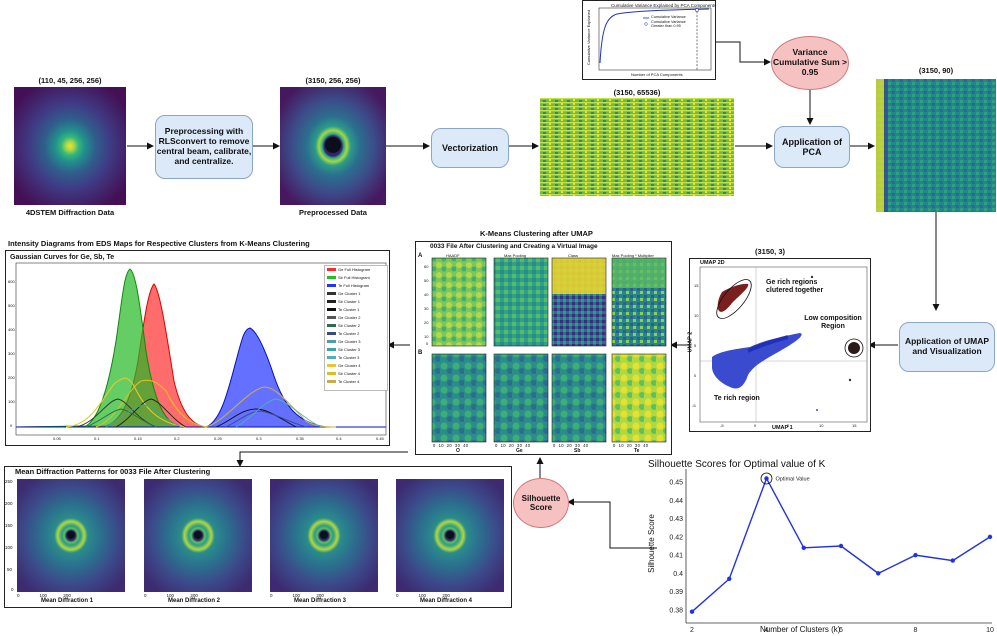 This screenshot has width=997, height=636. What do you see at coordinates (426, 322) in the screenshot?
I see `kmeans-ytick-20: 20` at bounding box center [426, 322].